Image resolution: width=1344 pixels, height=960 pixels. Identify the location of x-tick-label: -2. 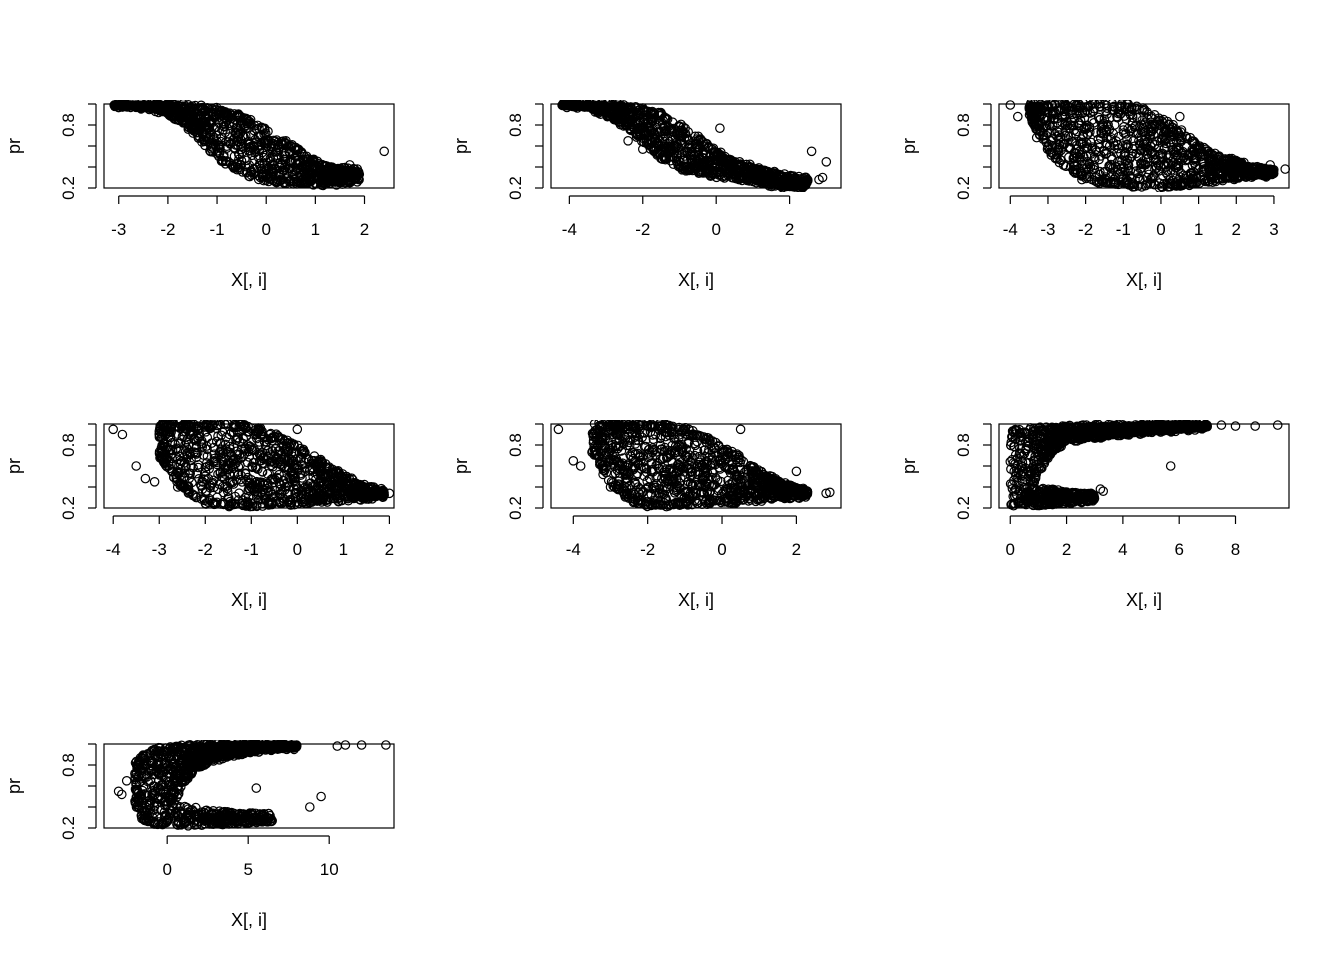
(642, 229).